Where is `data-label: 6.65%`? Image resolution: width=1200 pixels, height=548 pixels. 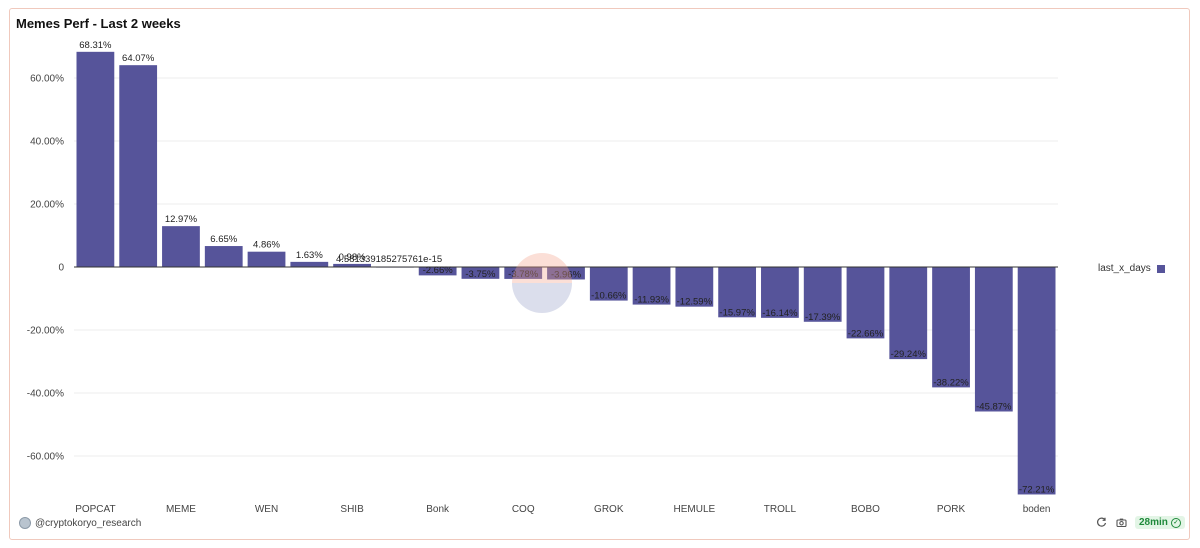
data-label: 6.65% is located at coordinates (223, 239).